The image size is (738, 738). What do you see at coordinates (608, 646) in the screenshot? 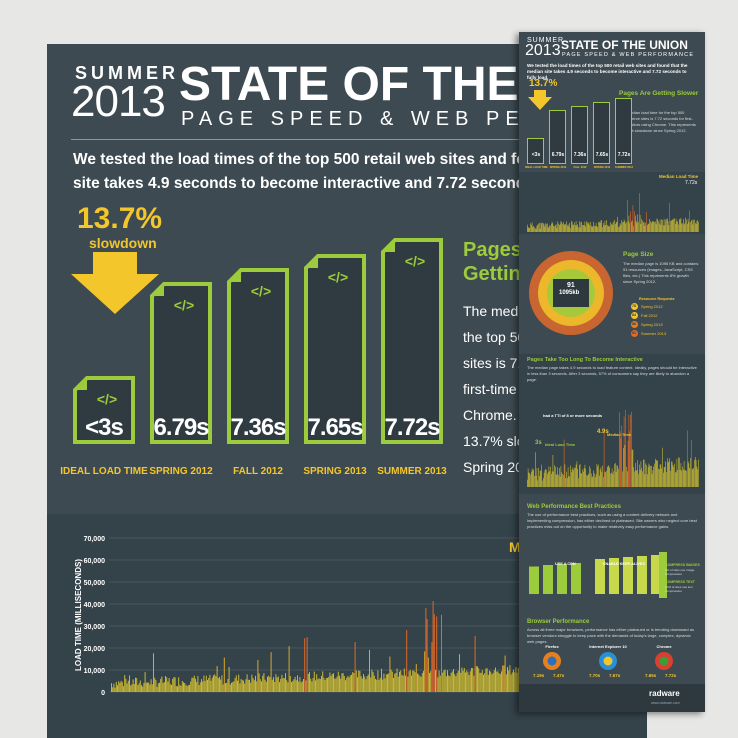
I see `thumb-browser-name: Internet Explorer 10` at bounding box center [608, 646].